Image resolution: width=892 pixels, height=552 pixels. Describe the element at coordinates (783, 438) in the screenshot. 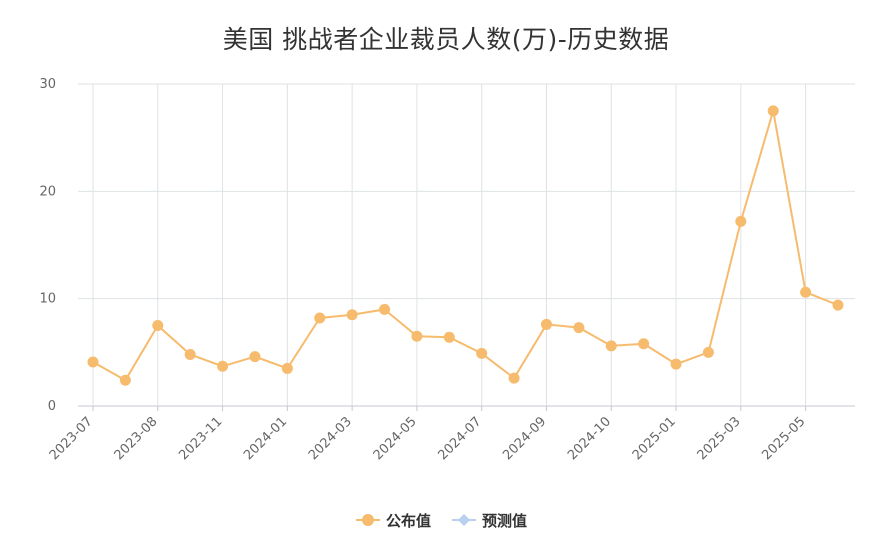

I see `x-tick-label: 2025-05` at that location.